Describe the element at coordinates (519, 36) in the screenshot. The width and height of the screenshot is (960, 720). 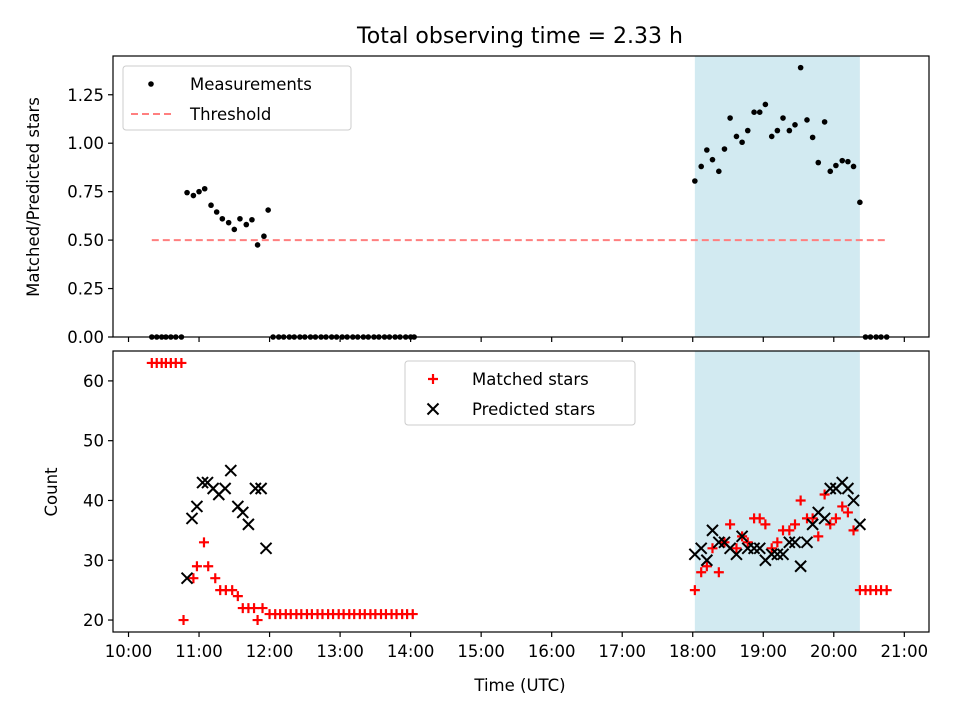
I see `chart-title: Total observing time = 2.33 h` at that location.